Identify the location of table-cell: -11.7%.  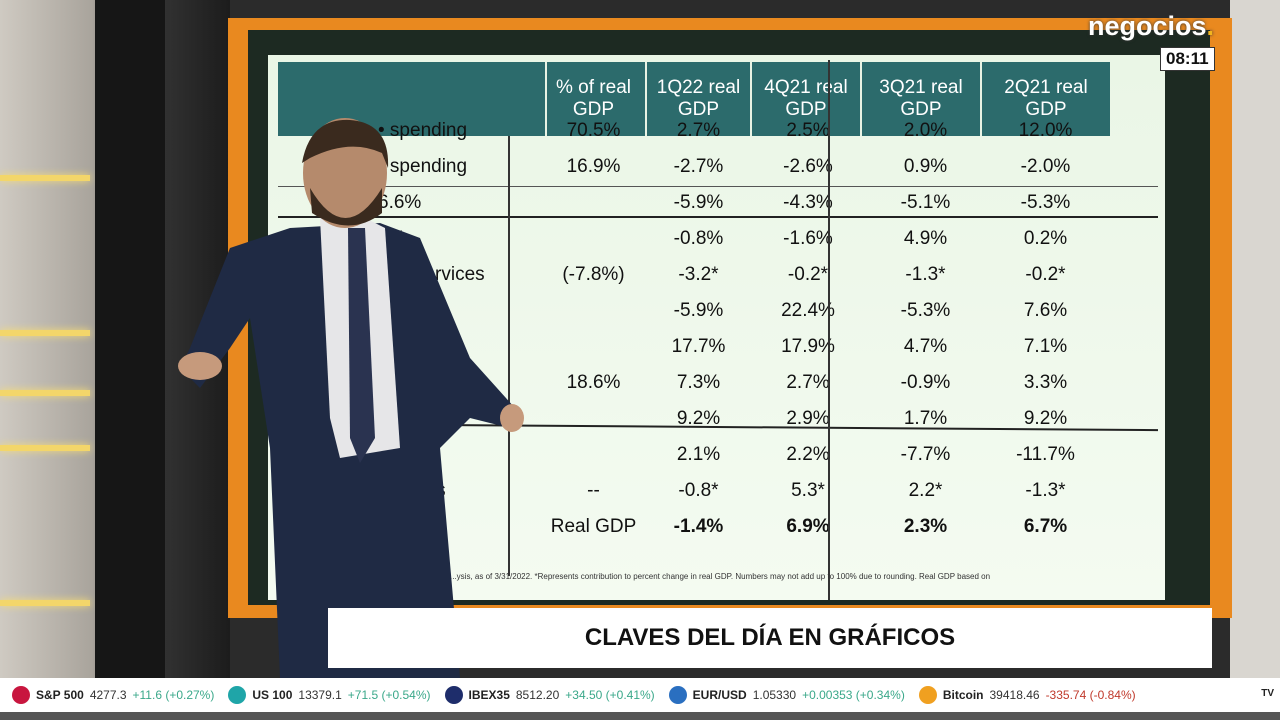
(1045, 454).